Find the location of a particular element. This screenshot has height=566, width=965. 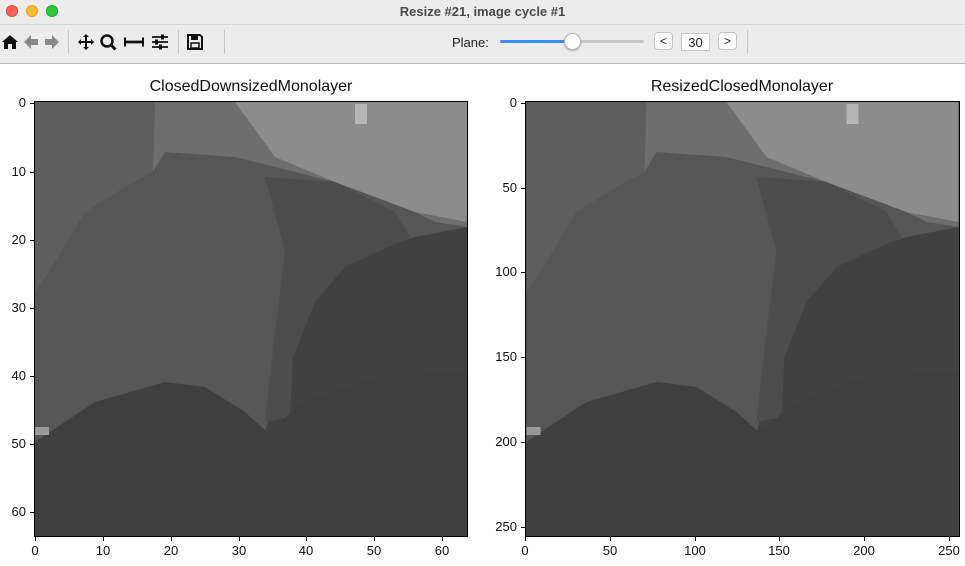

forward-arrow-icon is located at coordinates (52, 42).